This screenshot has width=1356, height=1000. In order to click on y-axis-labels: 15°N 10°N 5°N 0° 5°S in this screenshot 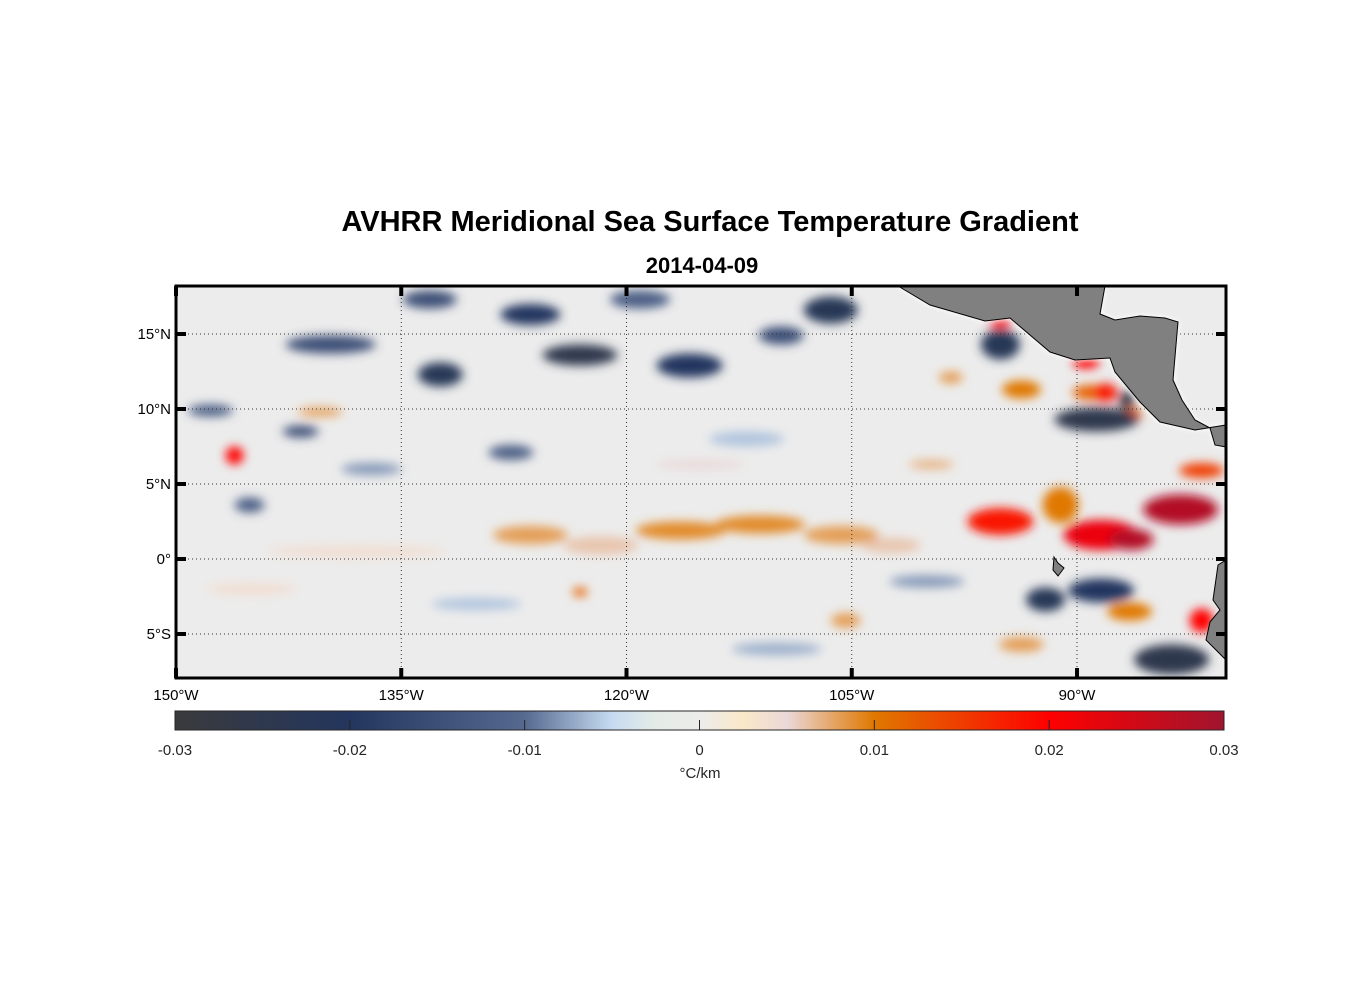, I will do `click(154, 484)`.